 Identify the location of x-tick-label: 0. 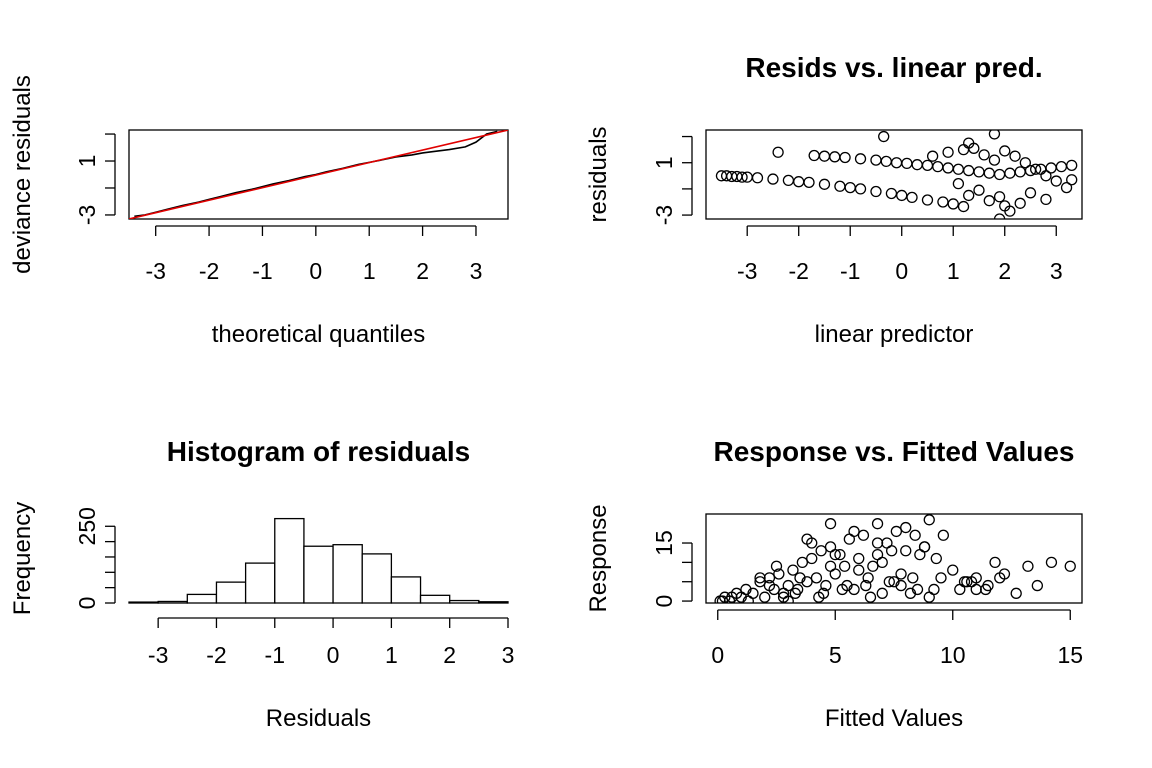
(333, 655).